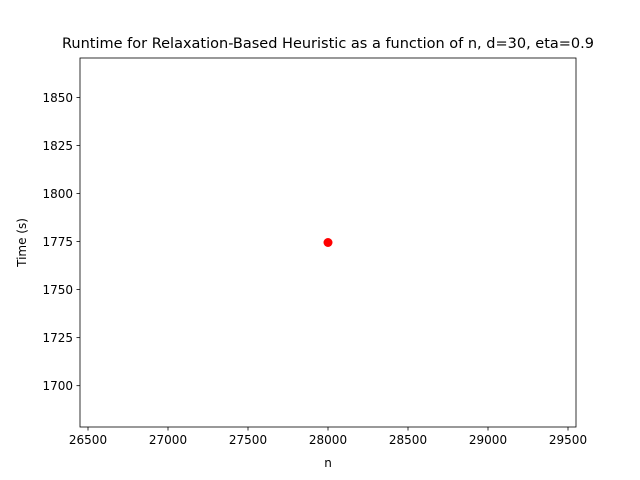  What do you see at coordinates (248, 440) in the screenshot?
I see `x-tick-label: 27500` at bounding box center [248, 440].